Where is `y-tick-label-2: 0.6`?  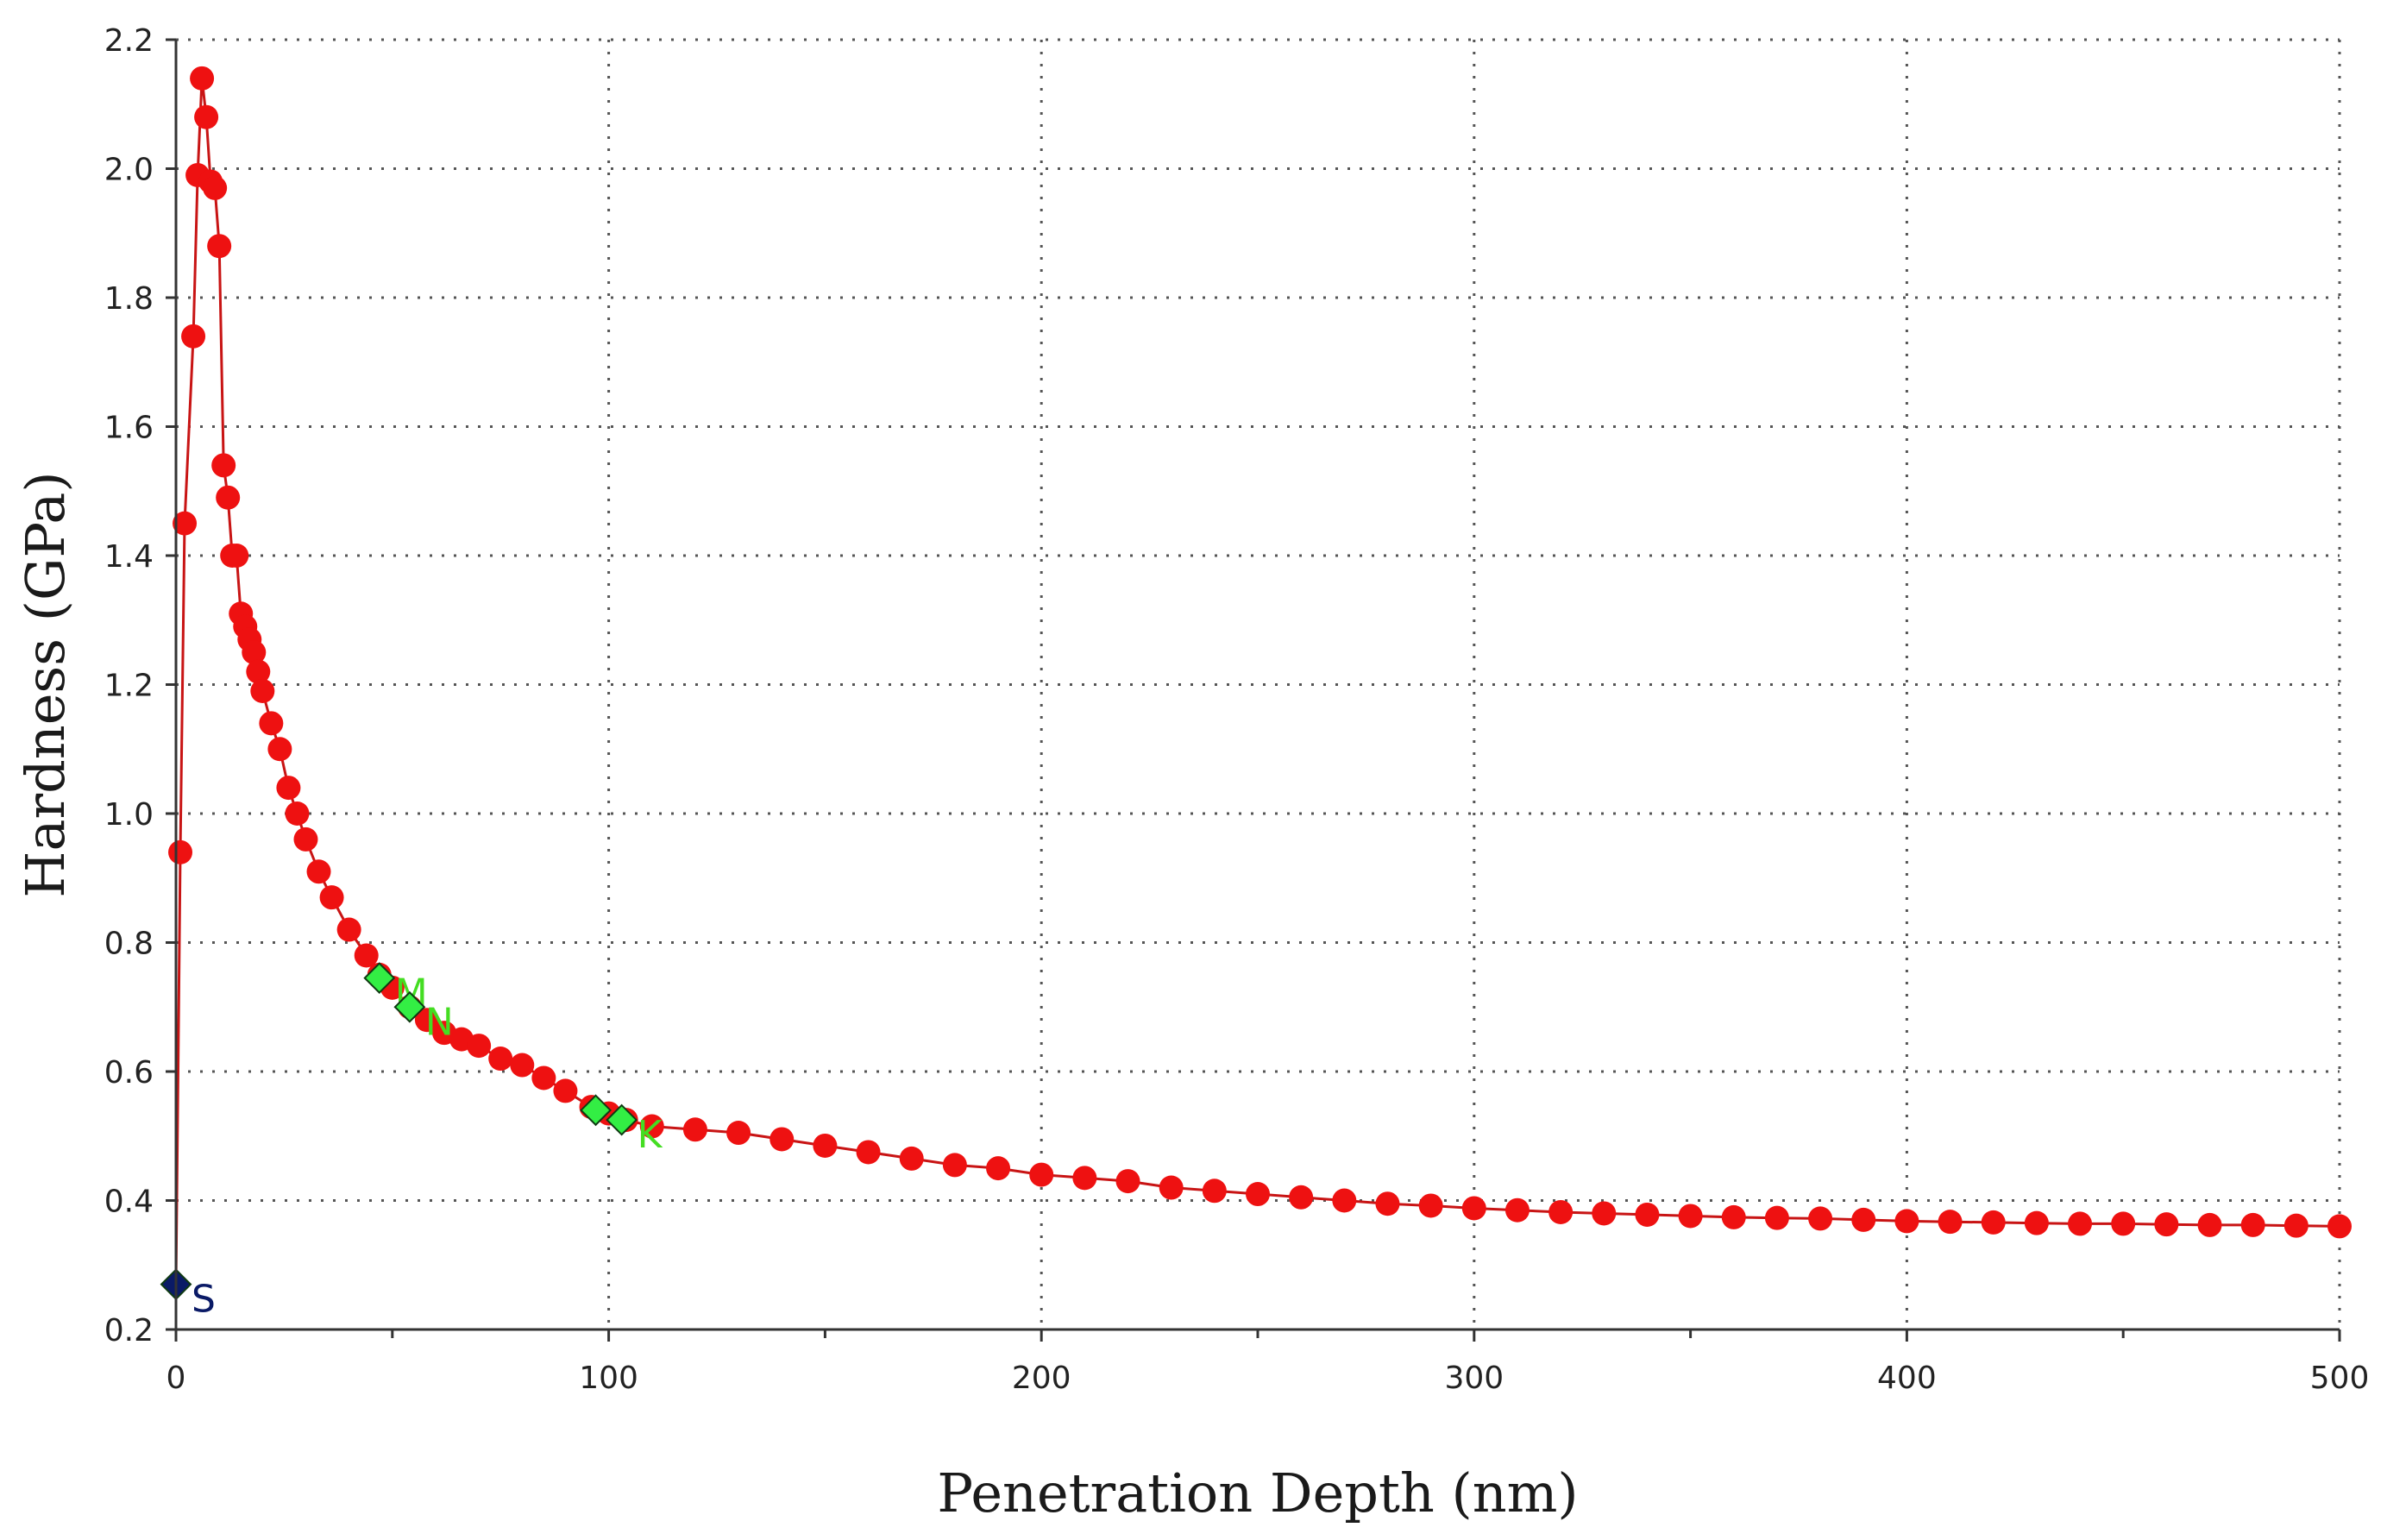 y-tick-label-2: 0.6 is located at coordinates (129, 1073).